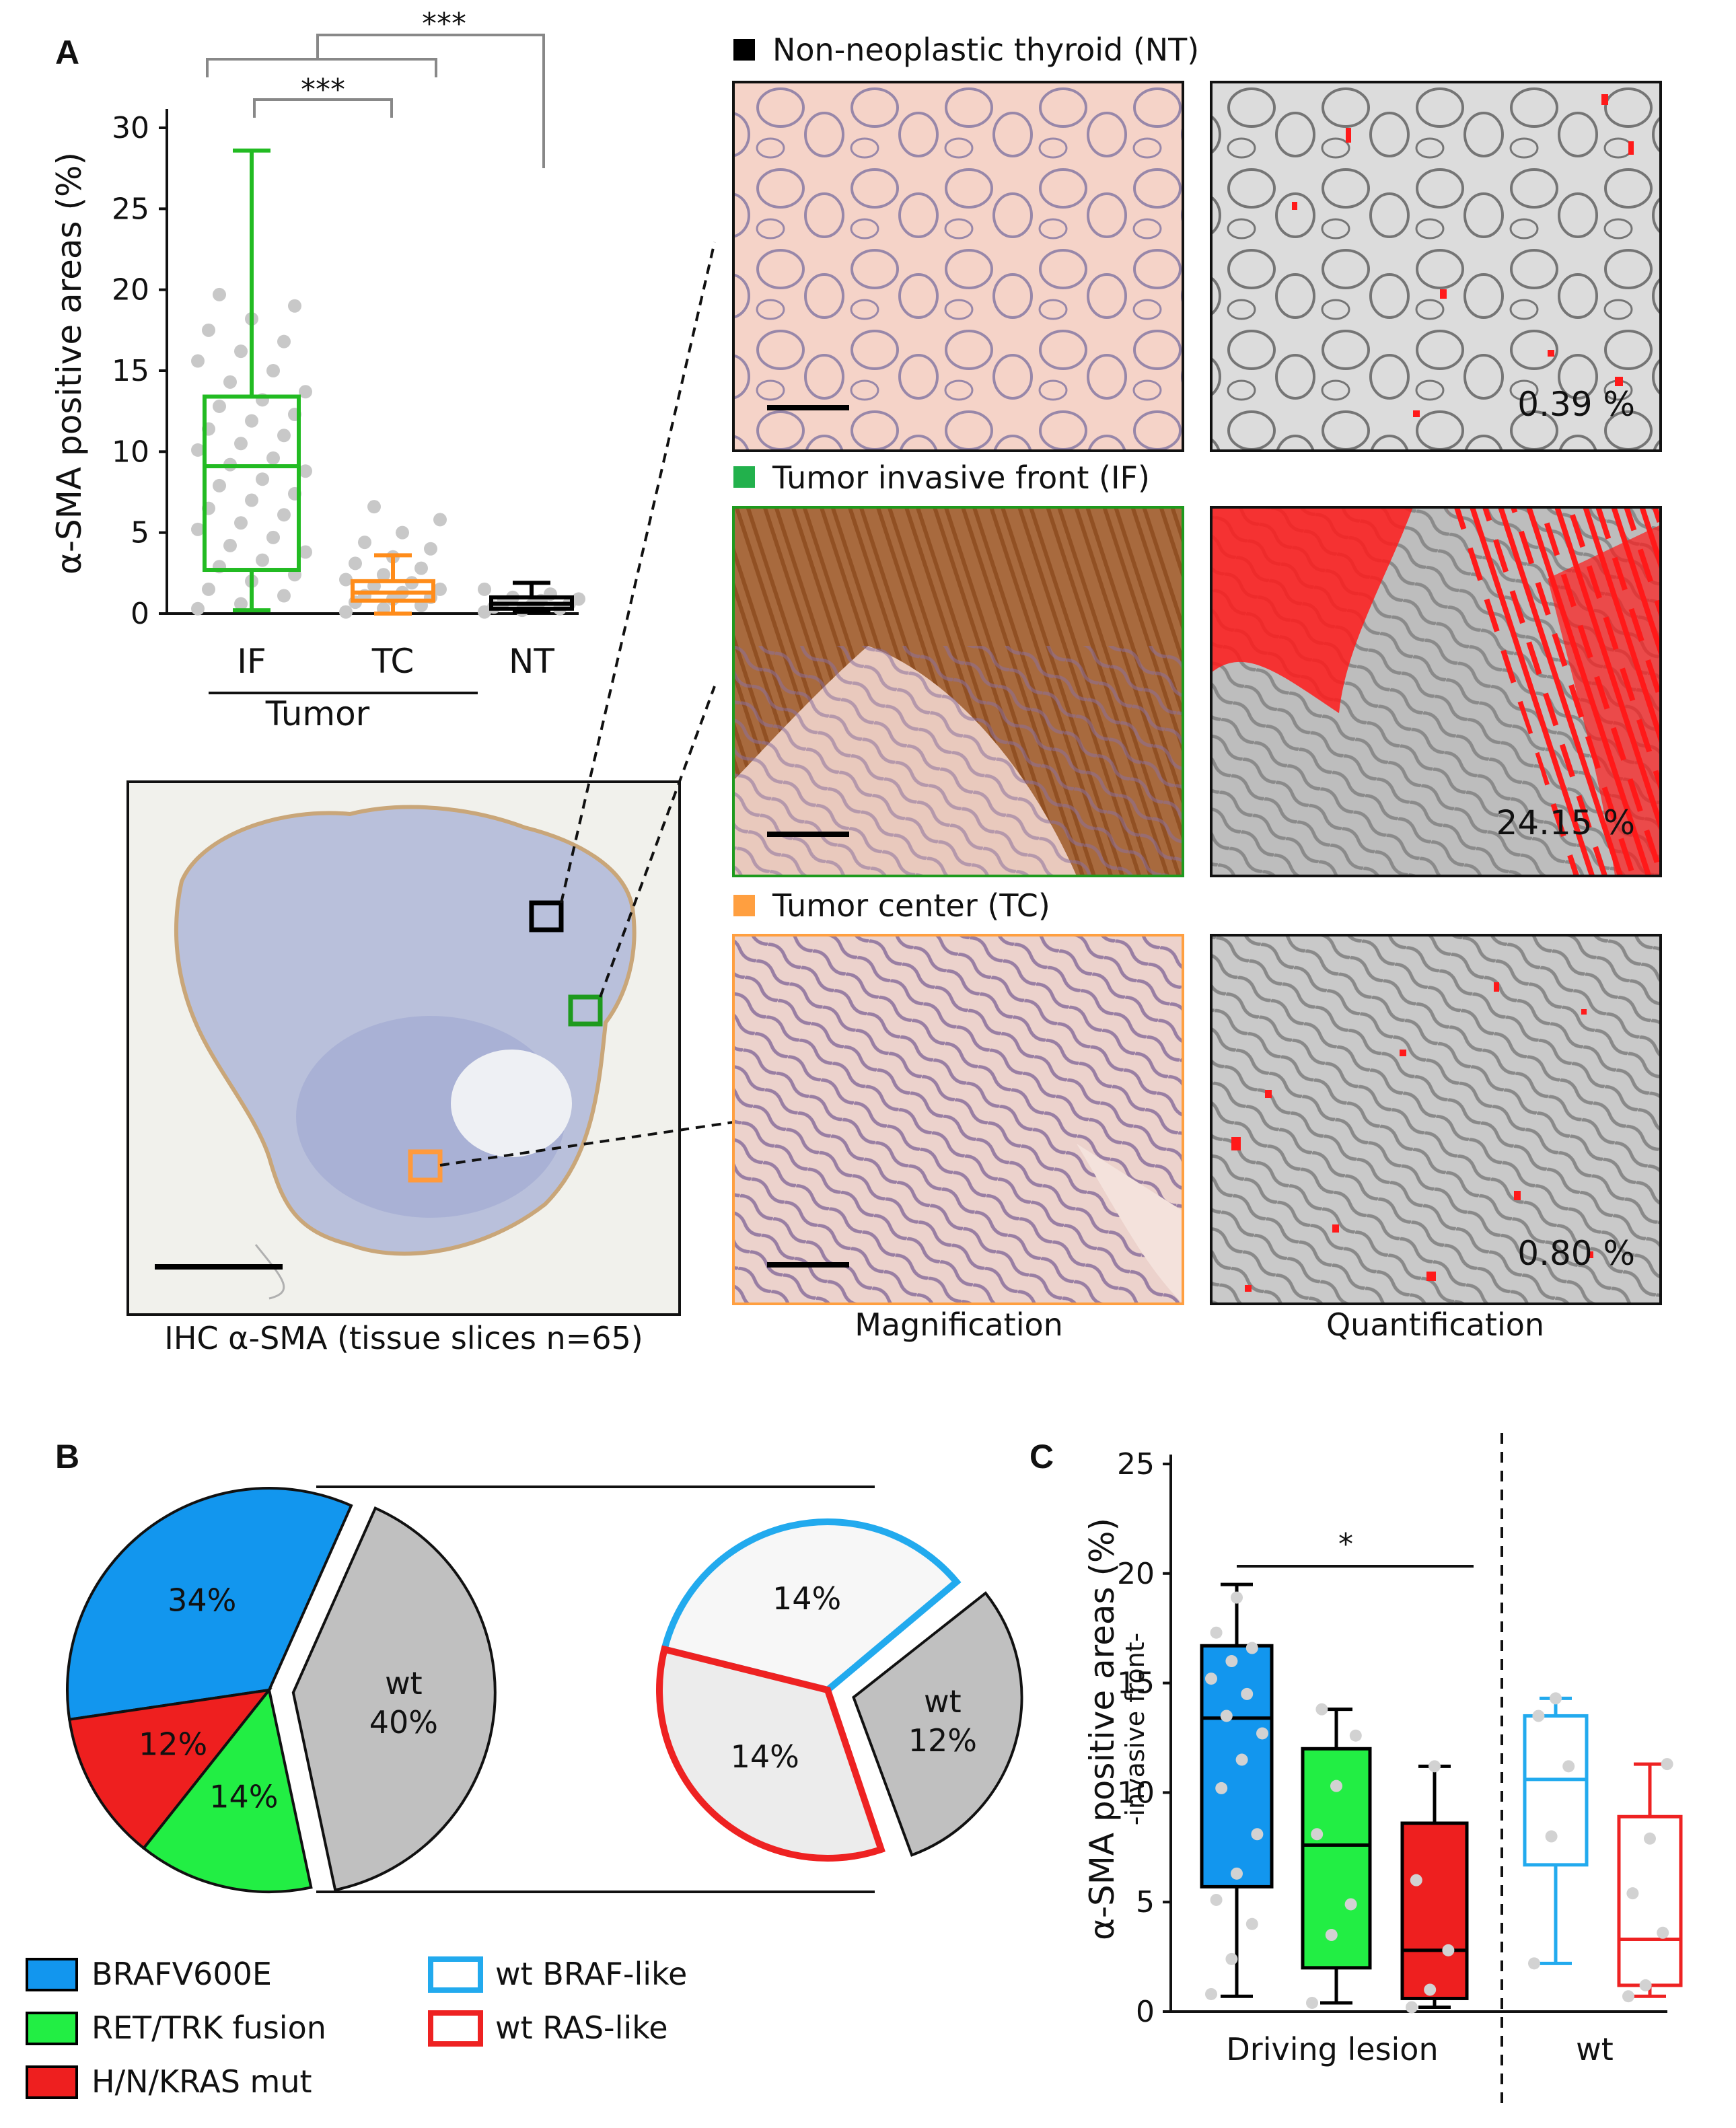 This screenshot has width=1736, height=2128. Describe the element at coordinates (961, 478) in the screenshot. I see `row-label-if: Tumor invasive front (IF)` at that location.